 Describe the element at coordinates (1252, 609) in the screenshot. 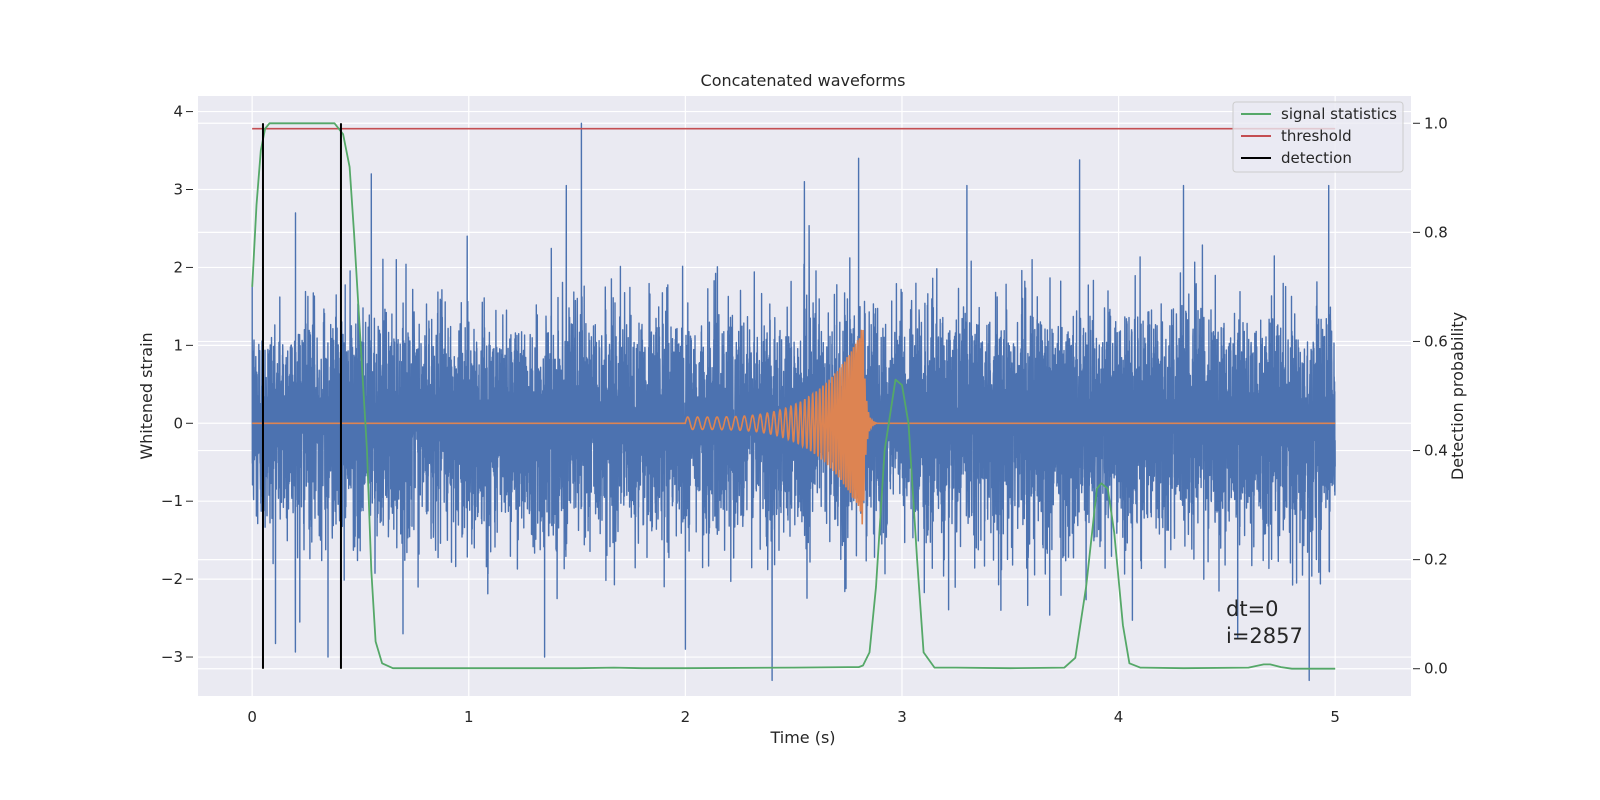

I see `annotation-dt: dt=0` at that location.